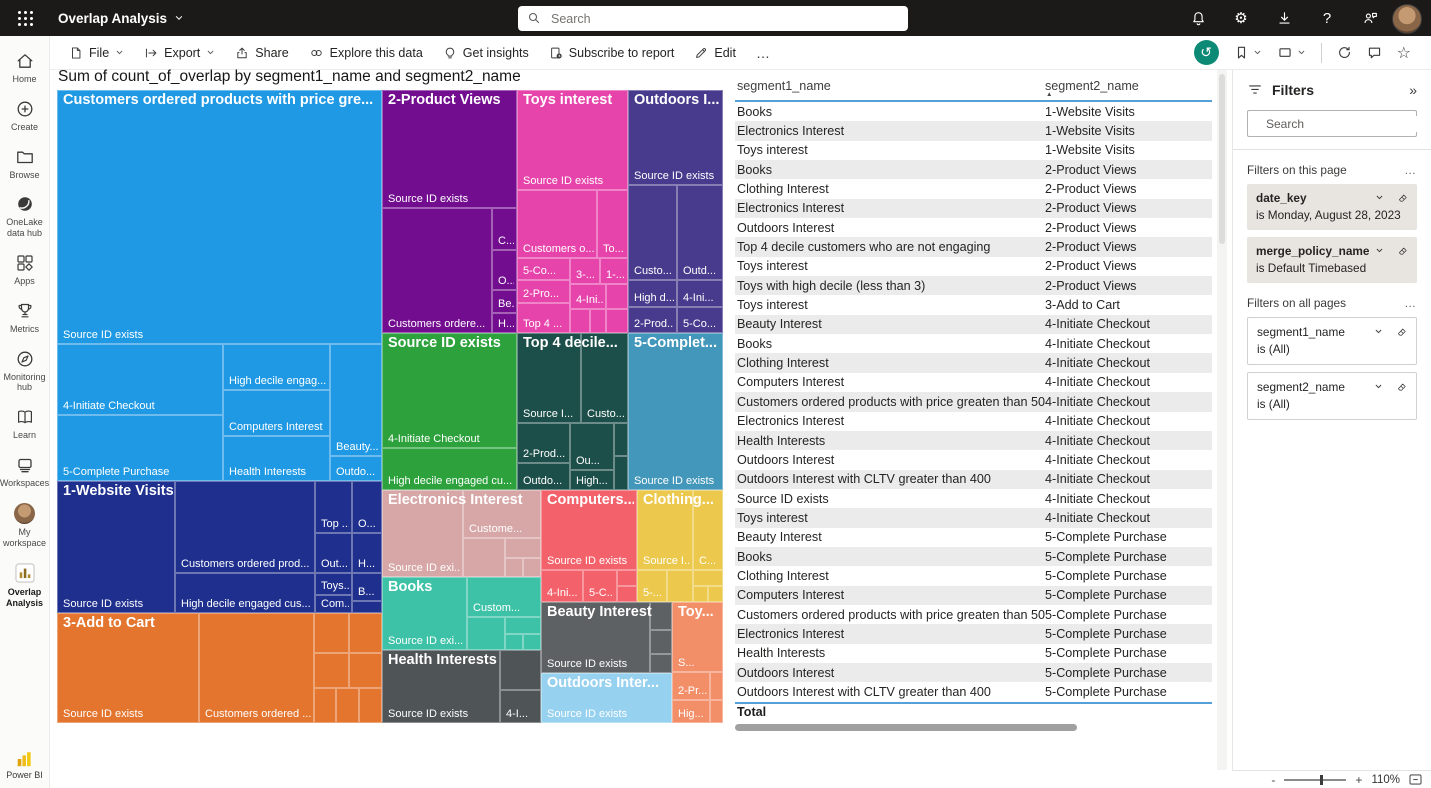  I want to click on treemap-group-health-interests: Source ID exists 4-I... Health Interests, so click(461, 686).